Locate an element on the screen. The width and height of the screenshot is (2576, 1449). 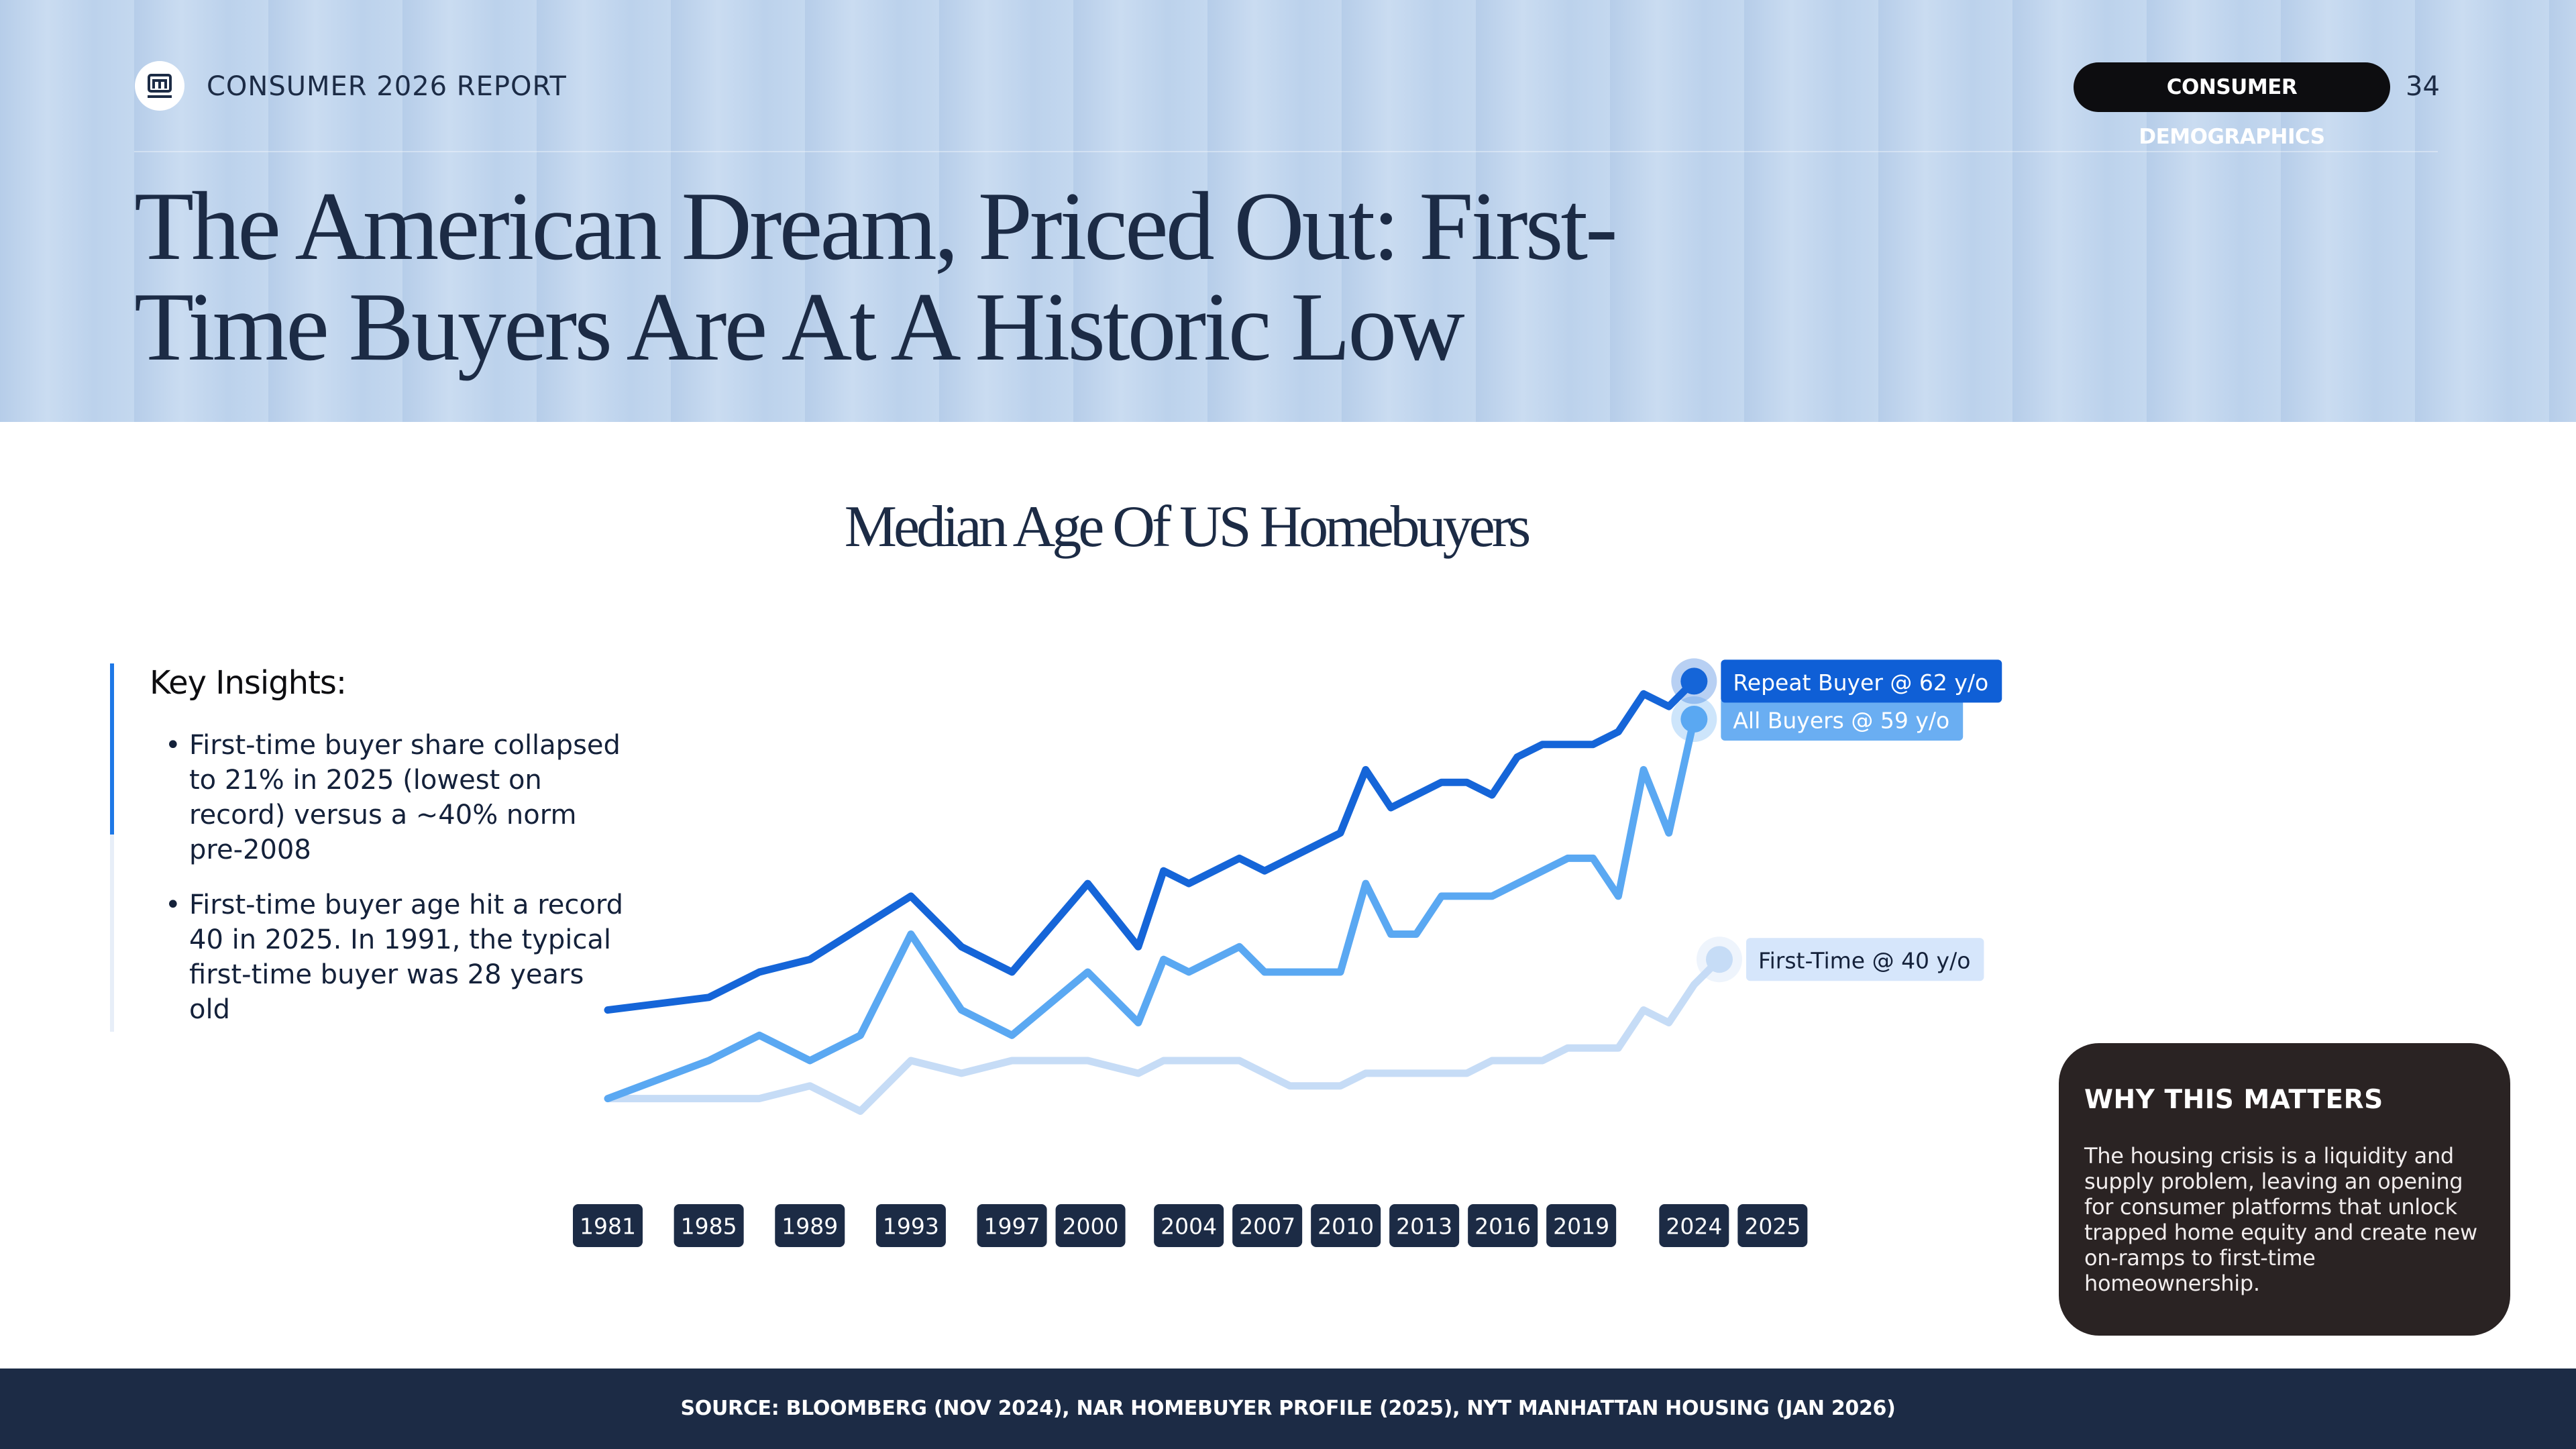
divider is located at coordinates (1286, 151).